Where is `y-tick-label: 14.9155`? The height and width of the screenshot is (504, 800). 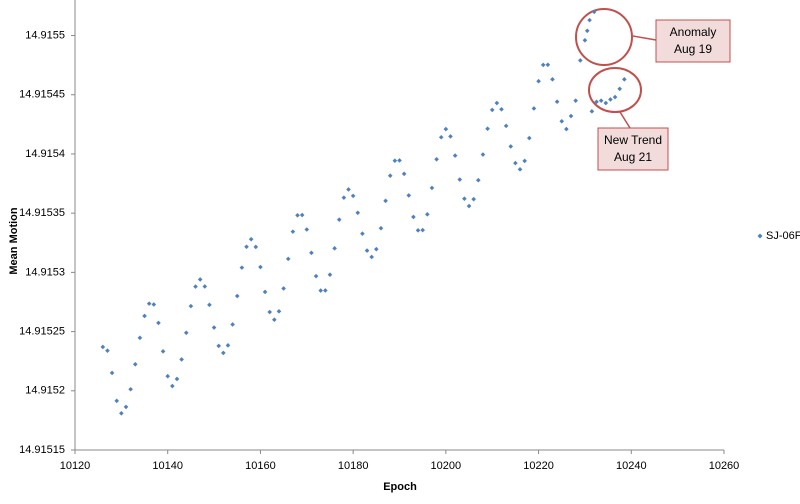 y-tick-label: 14.9155 is located at coordinates (45, 35).